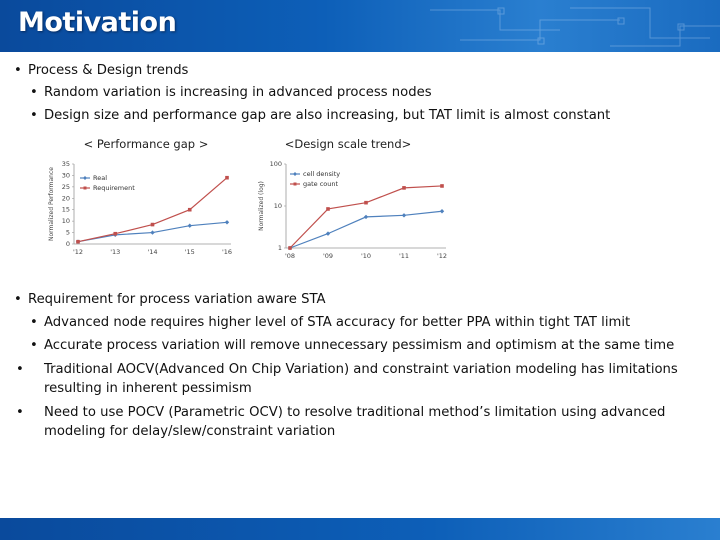 This screenshot has height=540, width=720. I want to click on circuit-decoration, so click(575, 27).